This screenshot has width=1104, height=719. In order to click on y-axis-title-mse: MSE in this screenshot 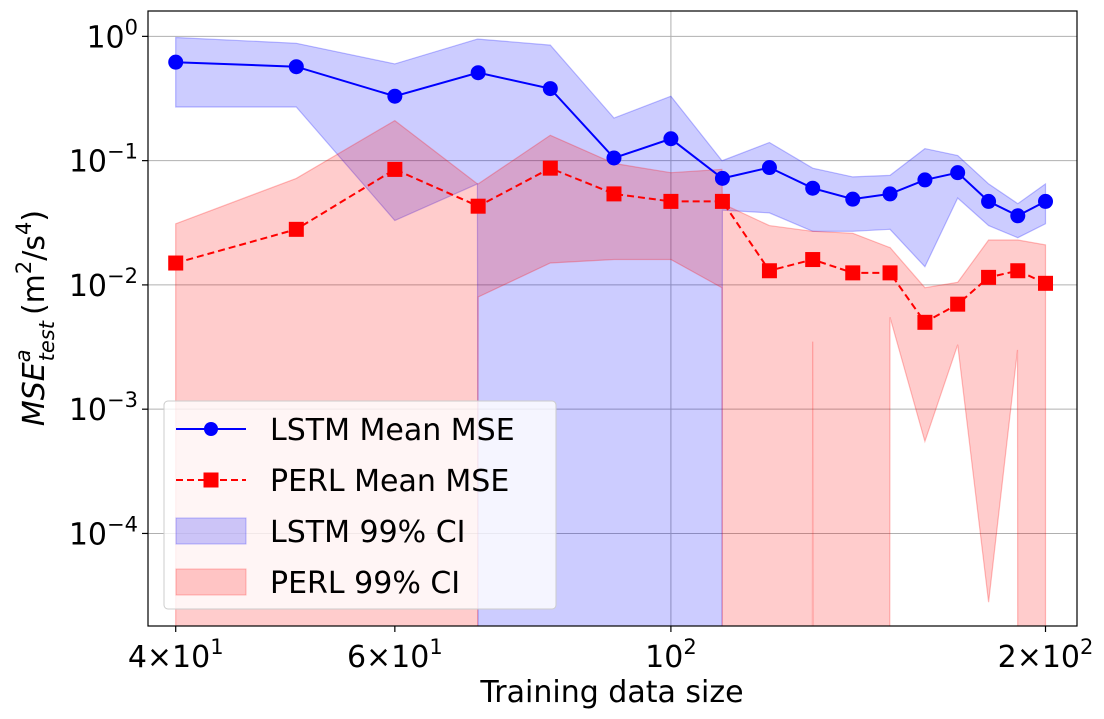, I will do `click(34, 394)`.